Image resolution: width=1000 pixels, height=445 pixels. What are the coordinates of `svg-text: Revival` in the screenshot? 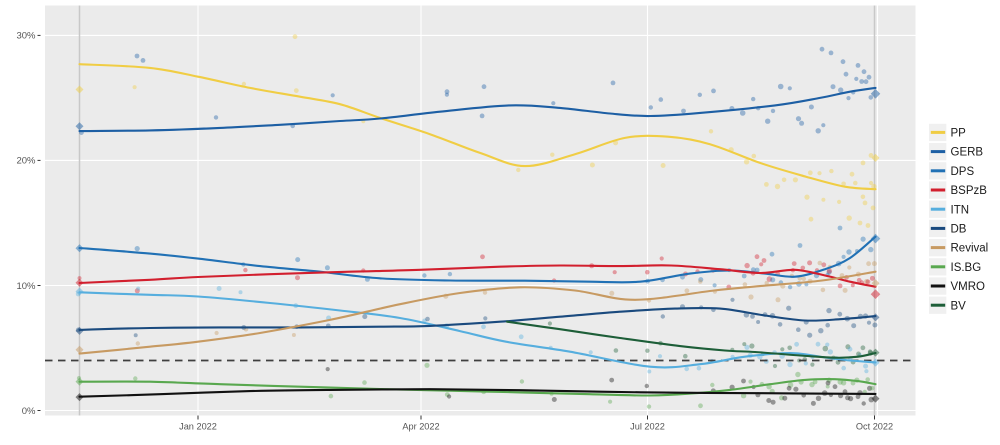 It's located at (970, 249).